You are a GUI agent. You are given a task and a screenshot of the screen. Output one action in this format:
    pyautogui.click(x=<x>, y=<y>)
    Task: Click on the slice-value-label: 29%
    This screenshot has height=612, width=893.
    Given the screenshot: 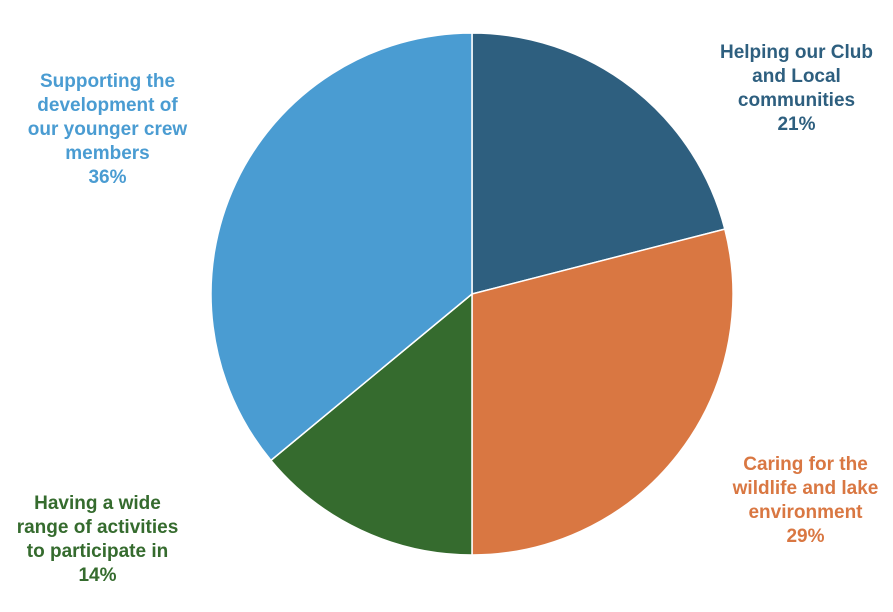 What is the action you would take?
    pyautogui.click(x=805, y=536)
    